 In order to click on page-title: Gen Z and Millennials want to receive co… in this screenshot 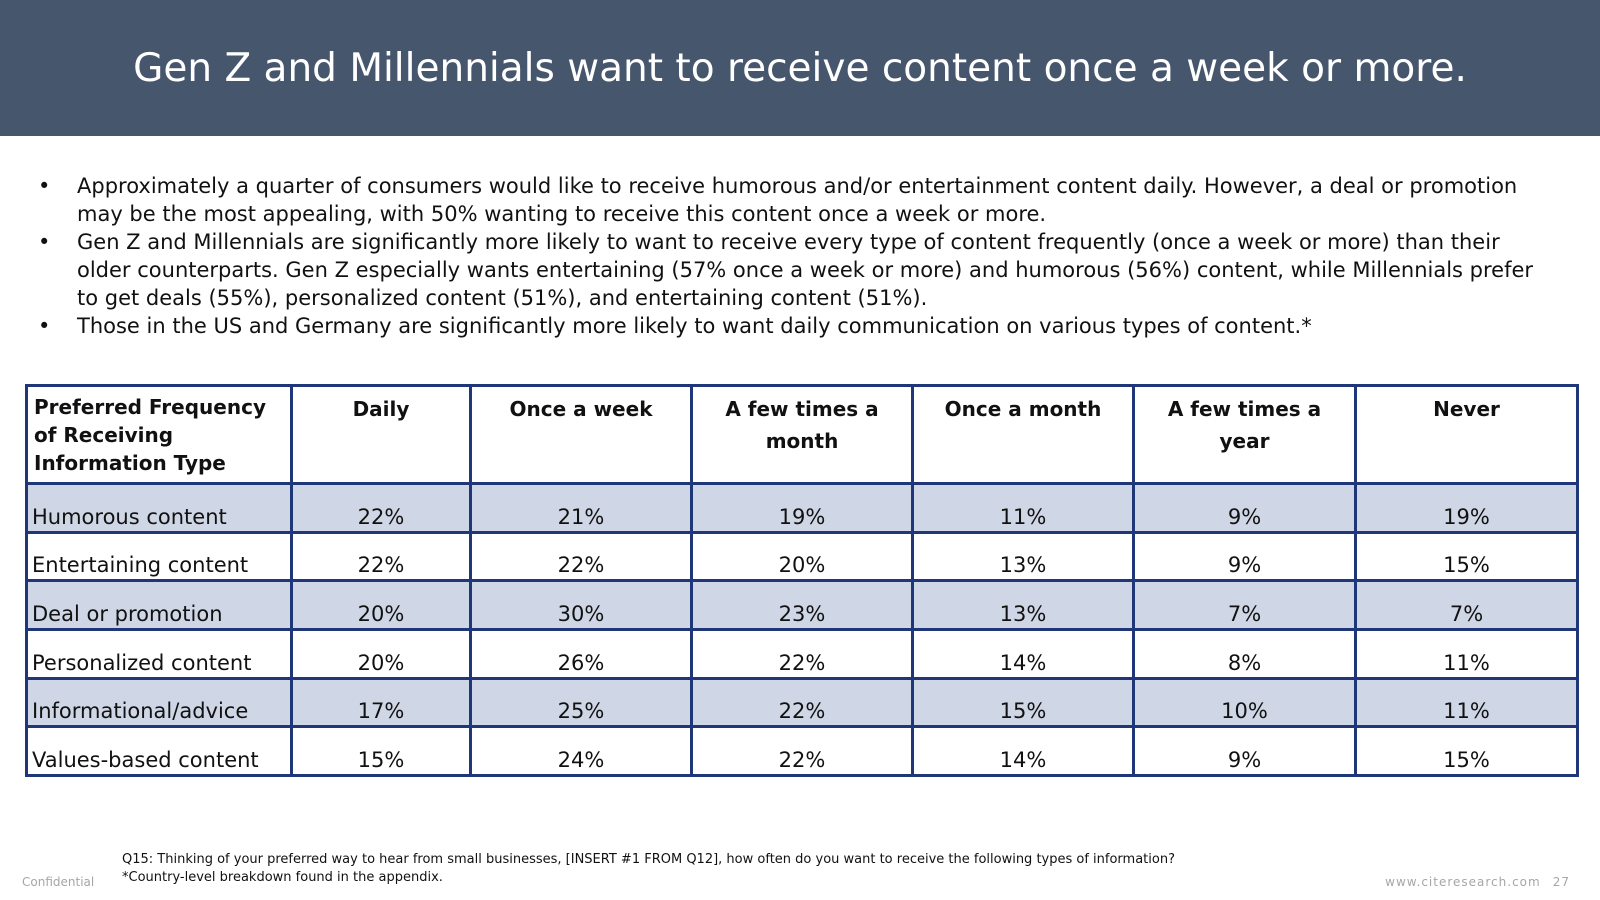, I will do `click(800, 68)`.